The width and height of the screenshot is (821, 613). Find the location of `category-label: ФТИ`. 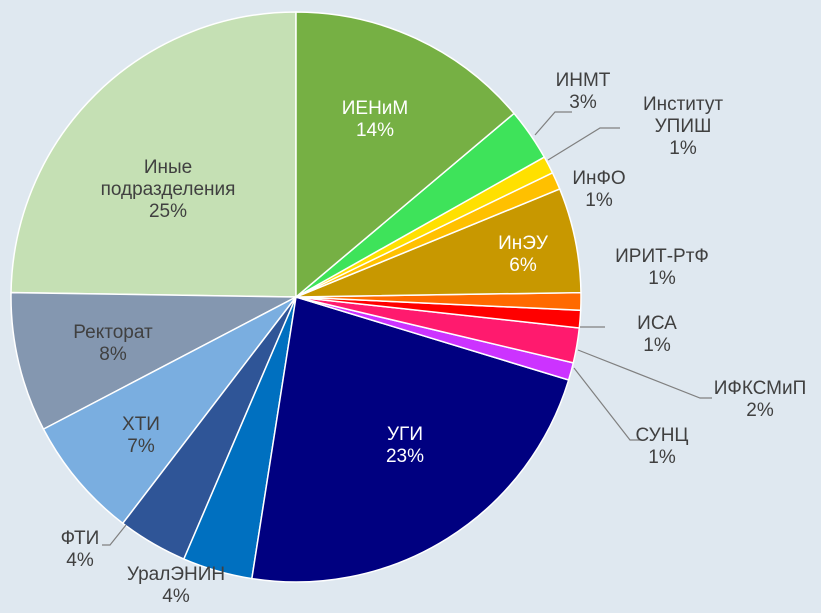

category-label: ФТИ is located at coordinates (80, 538).